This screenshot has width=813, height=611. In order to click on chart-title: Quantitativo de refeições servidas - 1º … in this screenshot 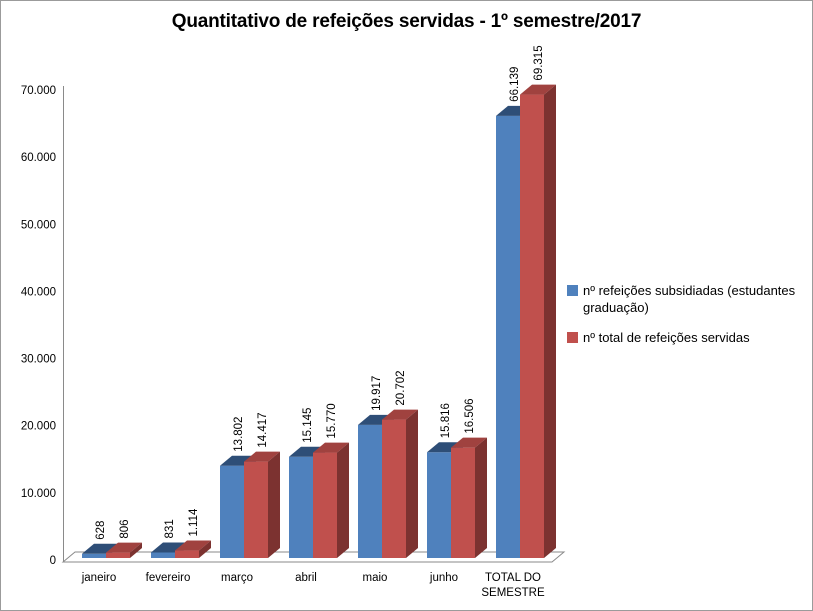, I will do `click(406, 21)`.